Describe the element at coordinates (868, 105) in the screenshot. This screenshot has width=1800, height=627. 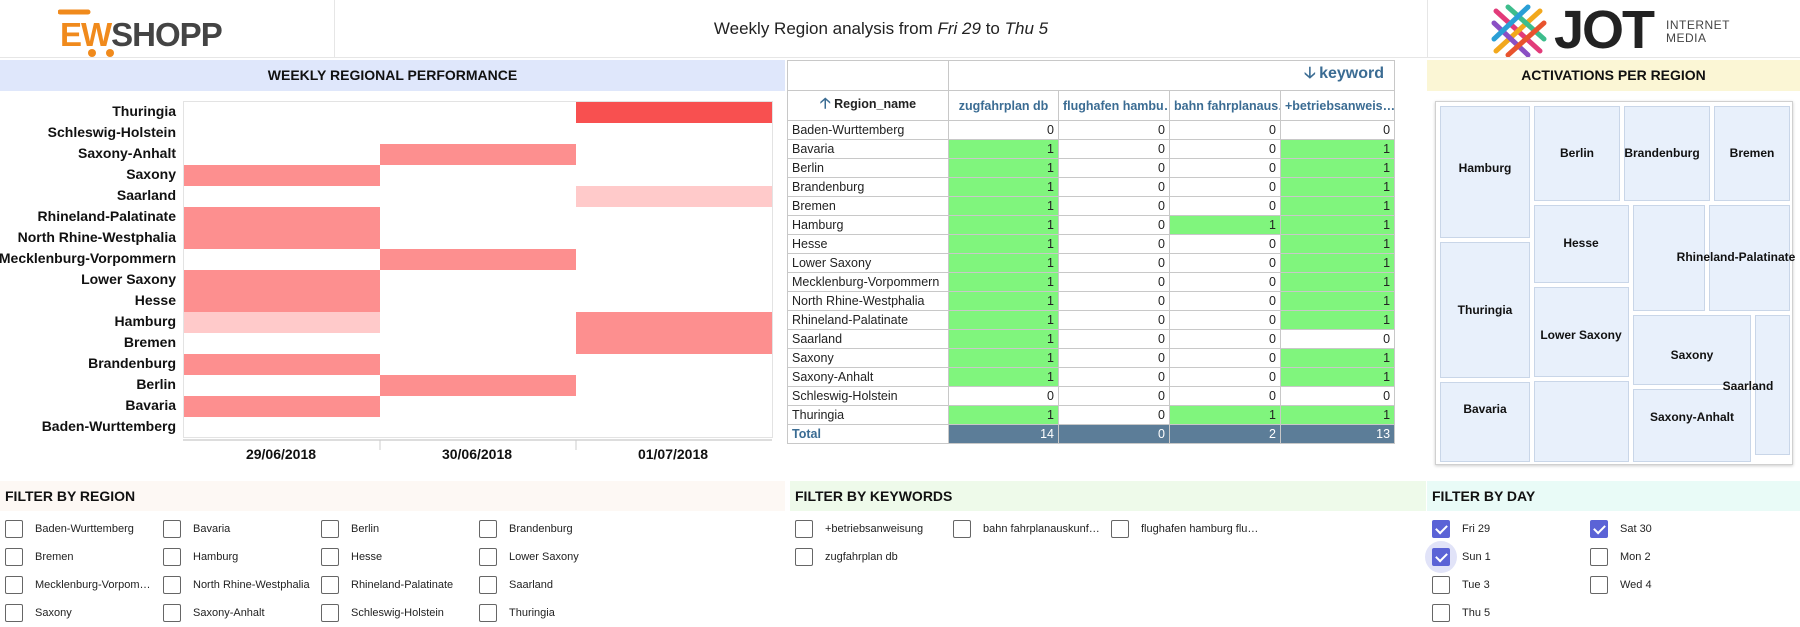
I see `region-name-header: 🡡 Region_name` at that location.